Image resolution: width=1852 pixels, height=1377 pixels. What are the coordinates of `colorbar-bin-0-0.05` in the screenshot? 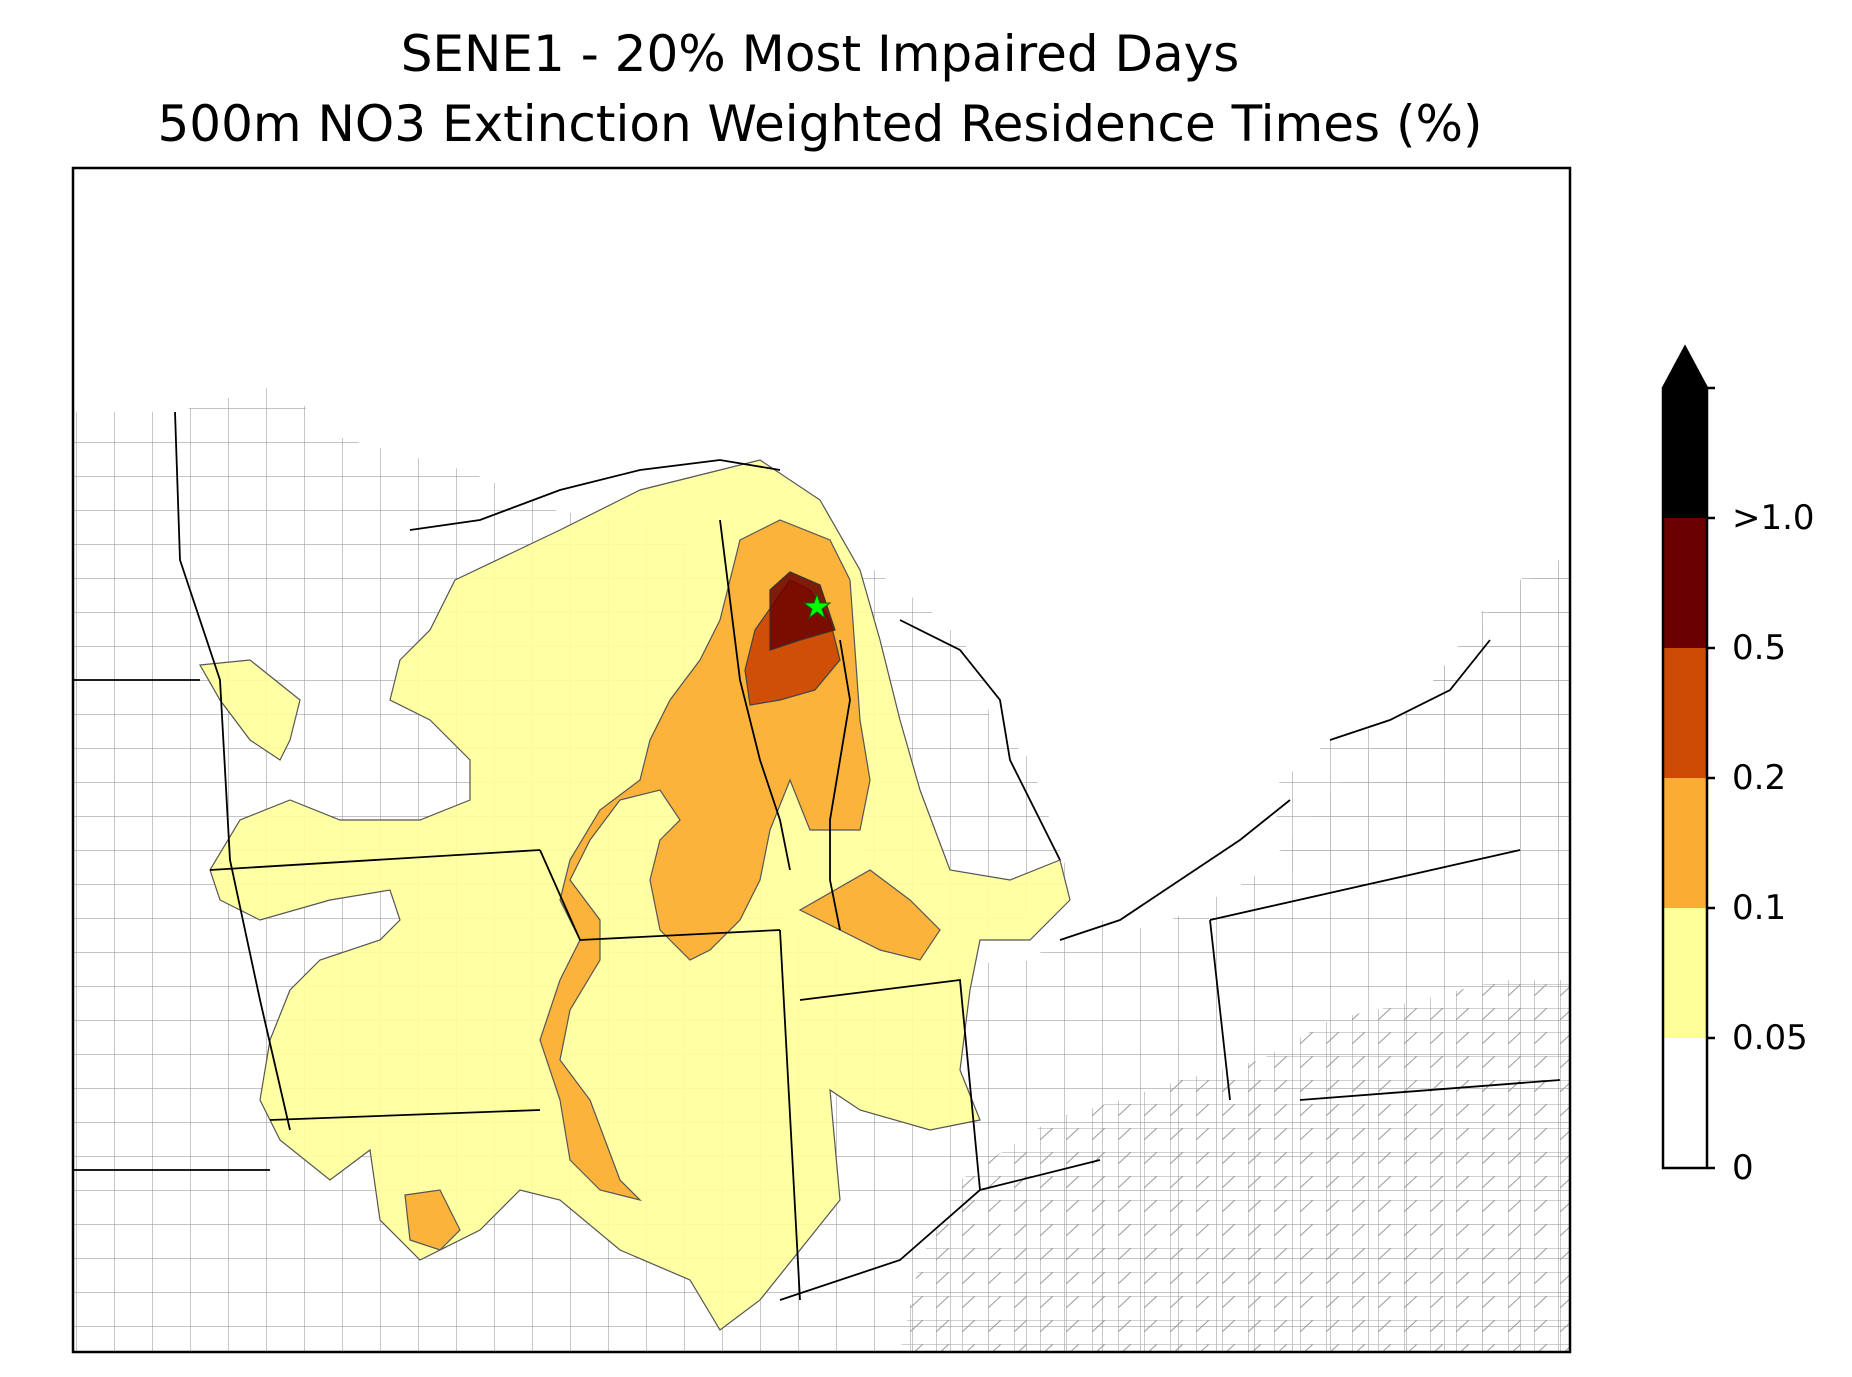 It's located at (1685, 1103).